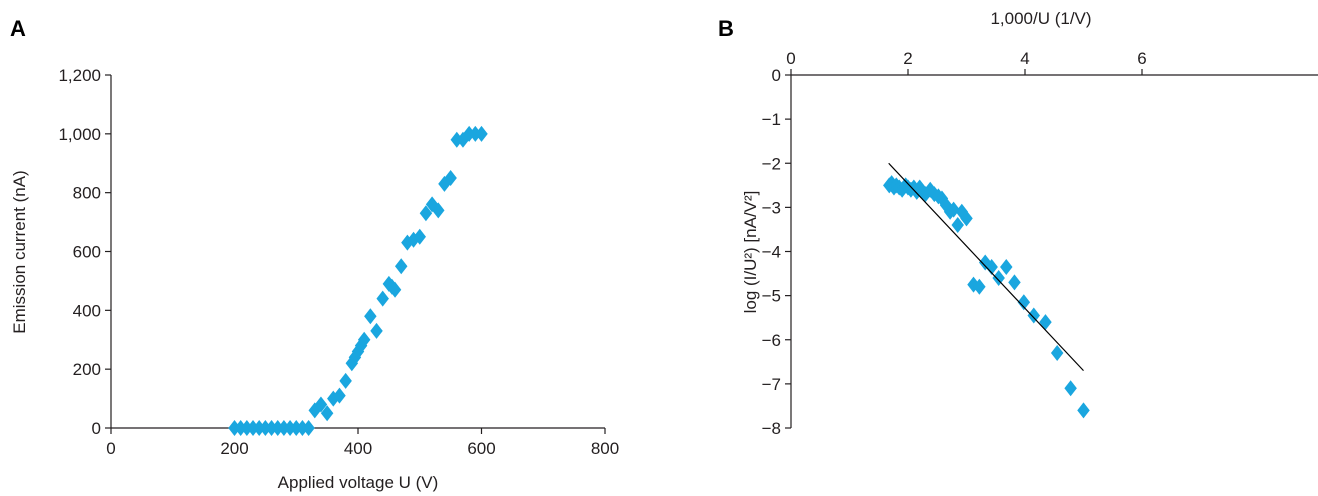 The width and height of the screenshot is (1318, 496). What do you see at coordinates (726, 28) in the screenshot?
I see `panel-b-letter: B` at bounding box center [726, 28].